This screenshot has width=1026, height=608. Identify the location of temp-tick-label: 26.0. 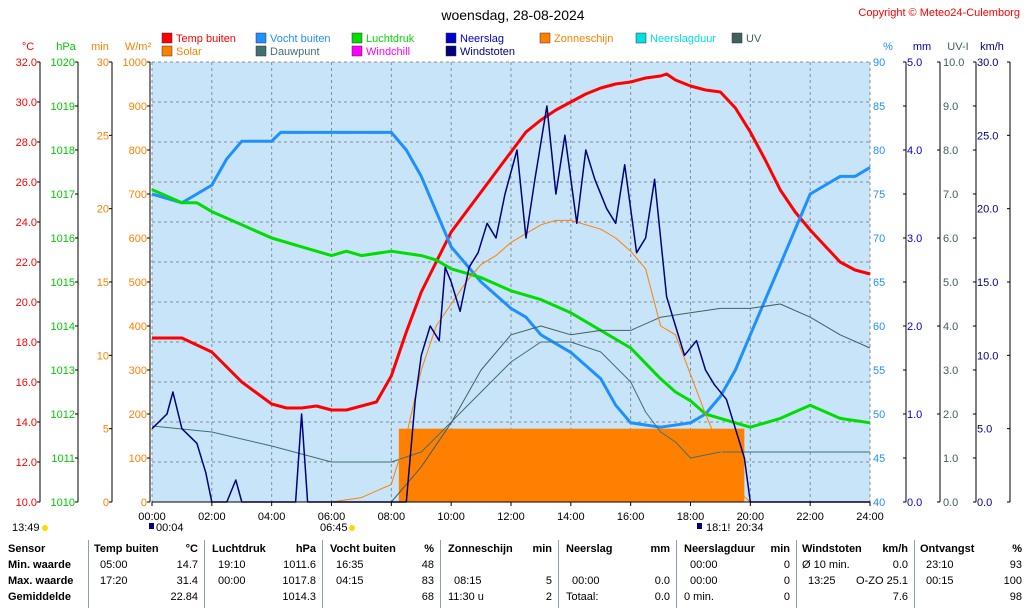
(26, 183).